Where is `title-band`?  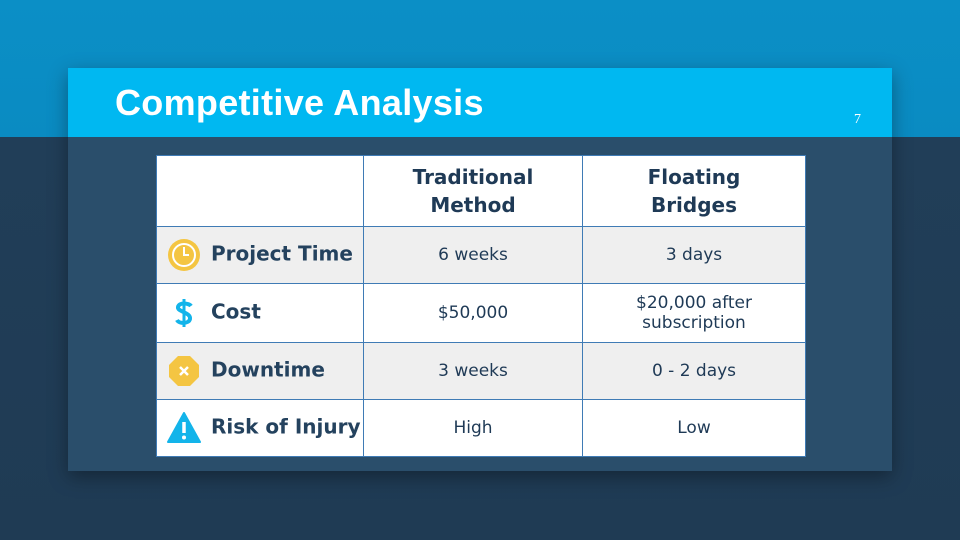
title-band is located at coordinates (480, 102).